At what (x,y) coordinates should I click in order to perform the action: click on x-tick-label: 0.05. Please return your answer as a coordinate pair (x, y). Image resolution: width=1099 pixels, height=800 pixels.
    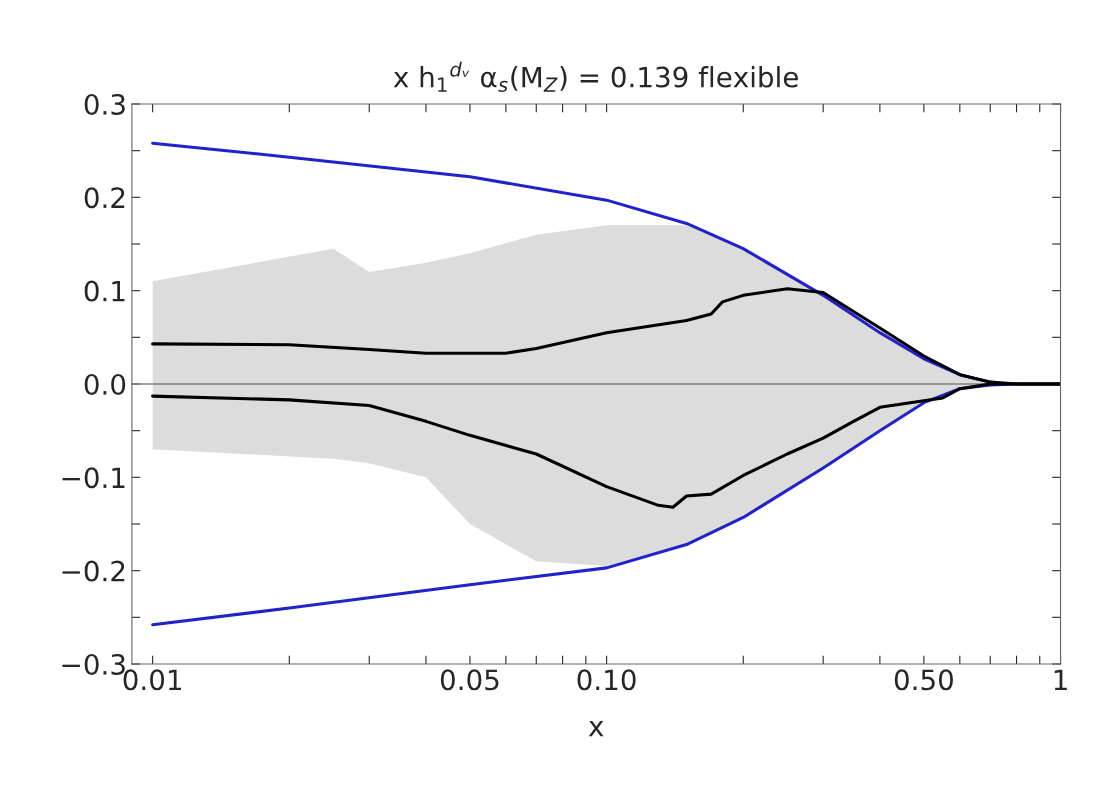
    Looking at the image, I should click on (469, 680).